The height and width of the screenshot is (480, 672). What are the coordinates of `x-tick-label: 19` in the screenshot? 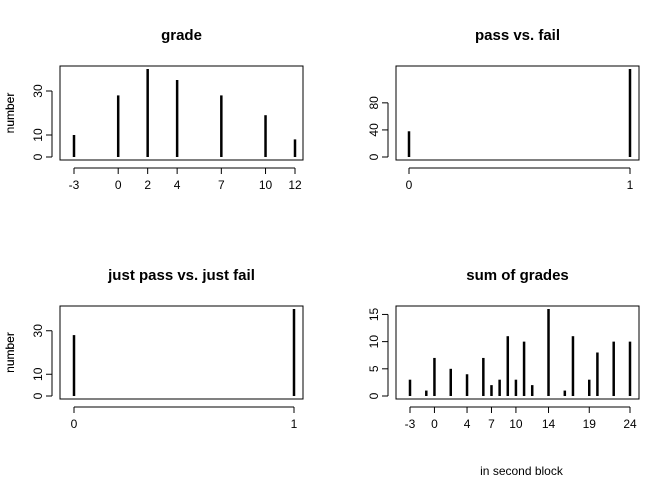 It's located at (590, 424).